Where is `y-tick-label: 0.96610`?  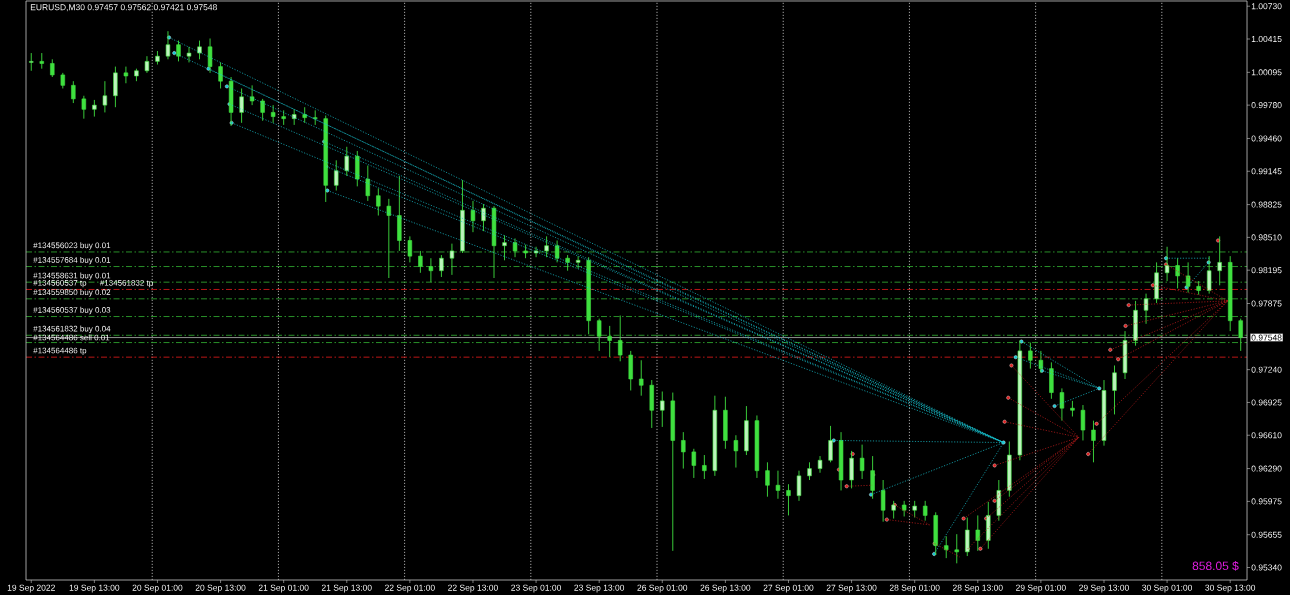
y-tick-label: 0.96610 is located at coordinates (1266, 435).